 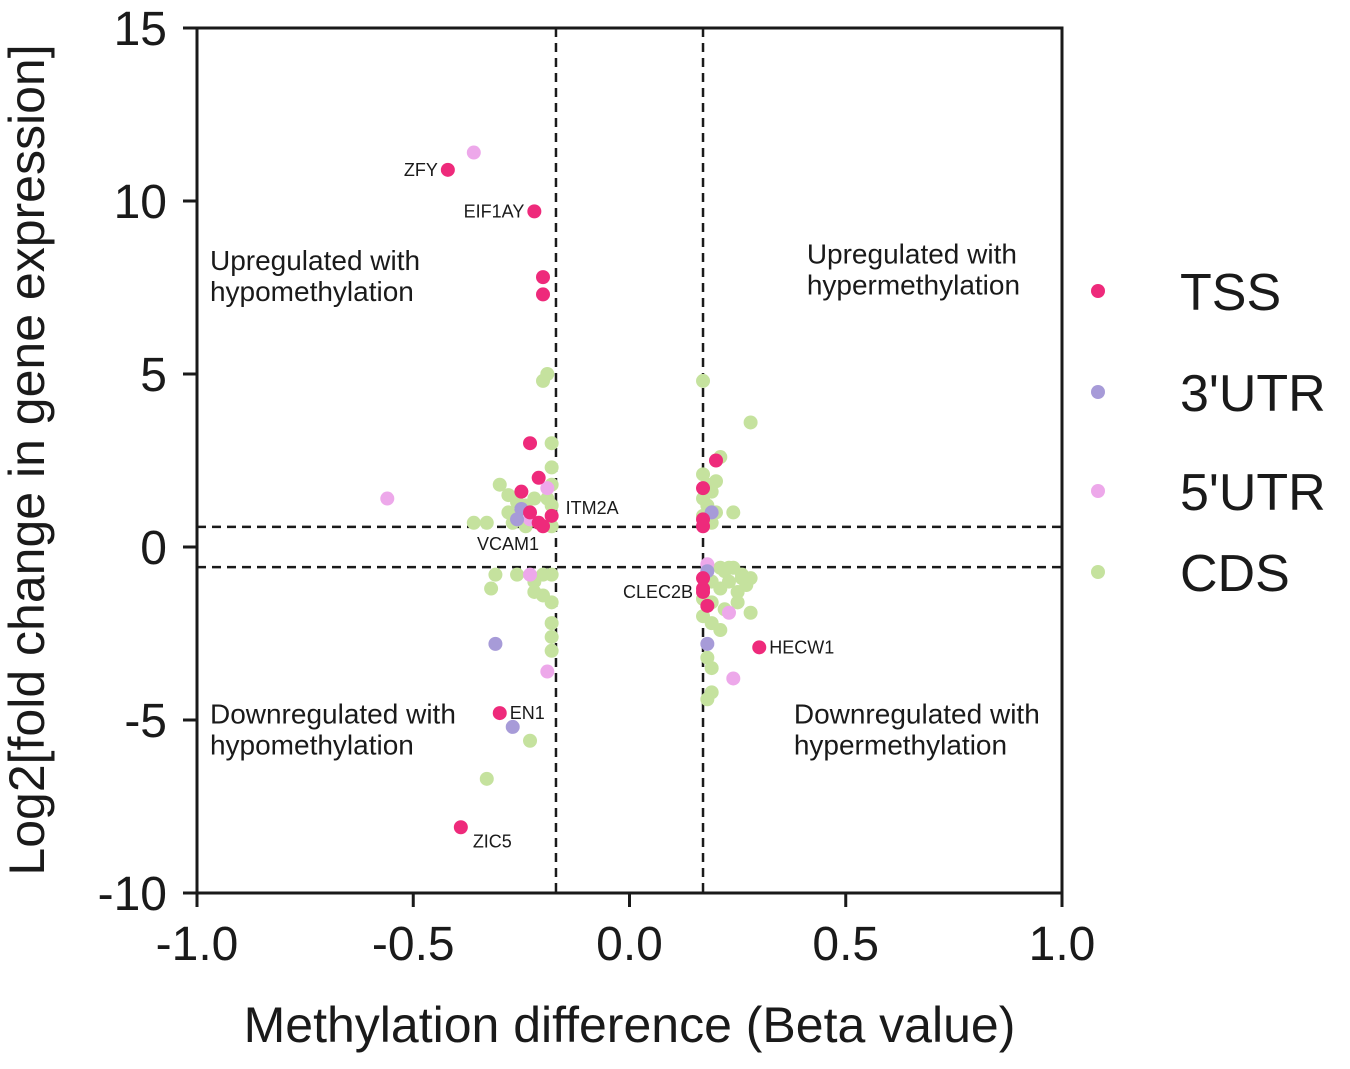 I want to click on point-label: HECW1, so click(x=801, y=647).